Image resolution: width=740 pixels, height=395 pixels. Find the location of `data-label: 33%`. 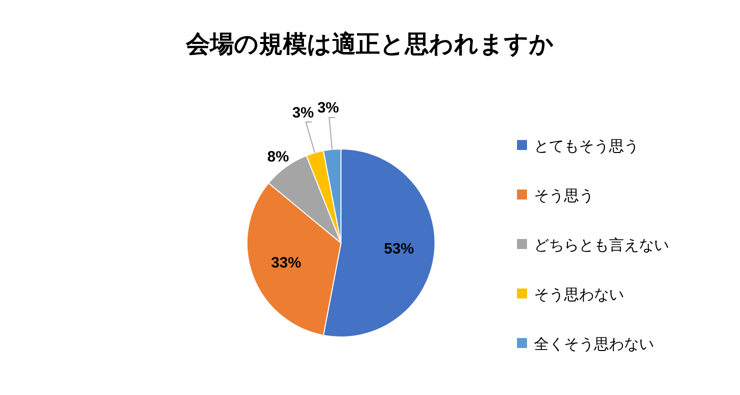

data-label: 33% is located at coordinates (286, 263).